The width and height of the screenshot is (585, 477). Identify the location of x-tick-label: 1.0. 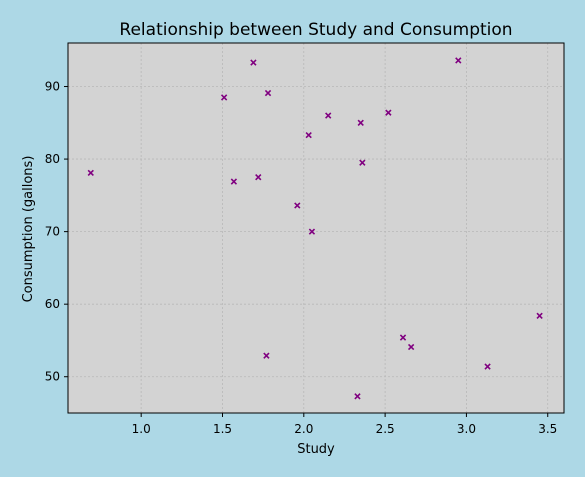
(141, 429).